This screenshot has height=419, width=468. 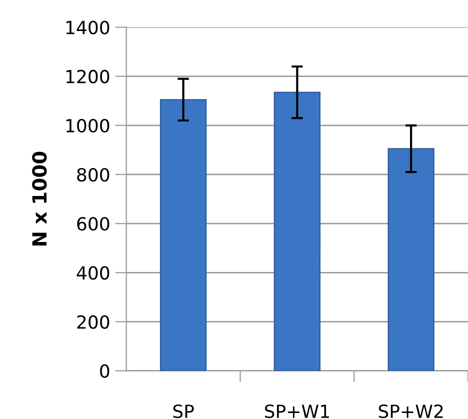 What do you see at coordinates (105, 371) in the screenshot?
I see `y-tick-label: 0` at bounding box center [105, 371].